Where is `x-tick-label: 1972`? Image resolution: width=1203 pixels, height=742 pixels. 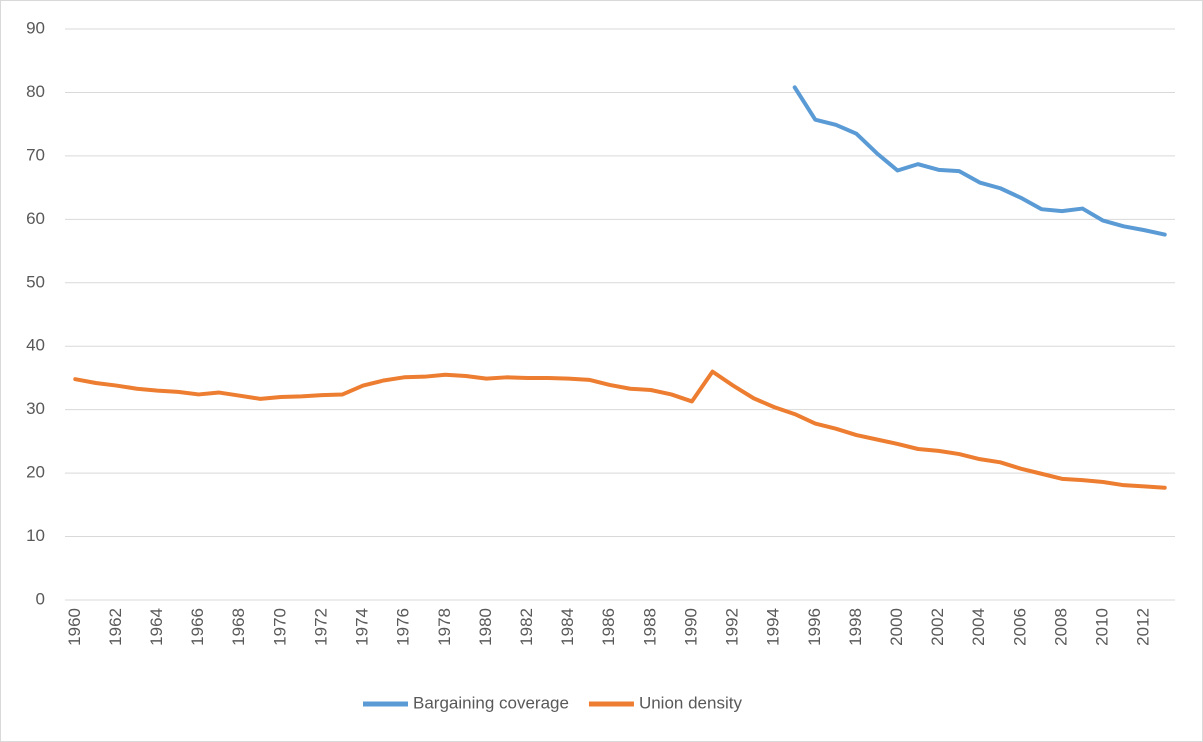 x-tick-label: 1972 is located at coordinates (320, 627).